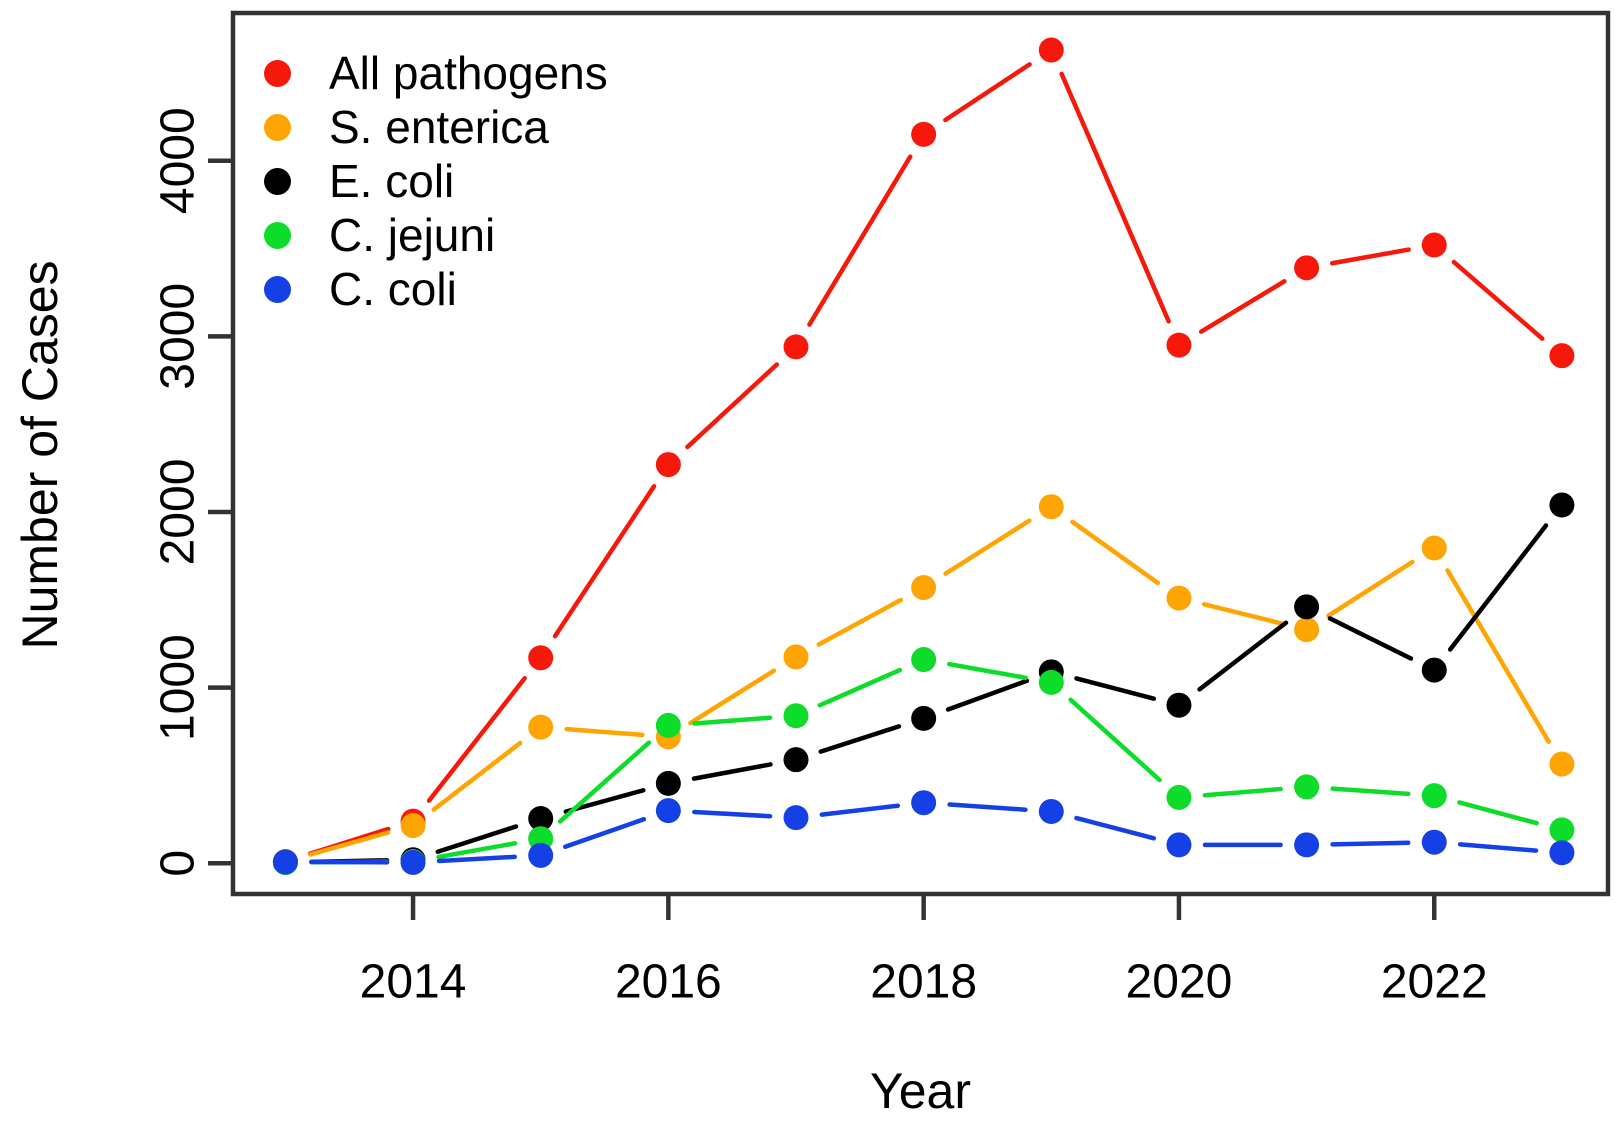 The height and width of the screenshot is (1130, 1622). Describe the element at coordinates (412, 235) in the screenshot. I see `legend-label: C. jejuni` at that location.